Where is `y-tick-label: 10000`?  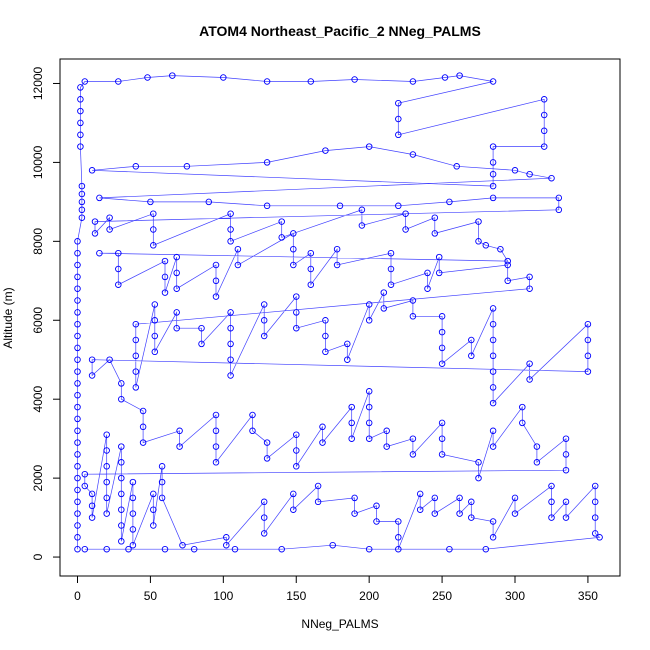 y-tick-label: 10000 is located at coordinates (38, 162).